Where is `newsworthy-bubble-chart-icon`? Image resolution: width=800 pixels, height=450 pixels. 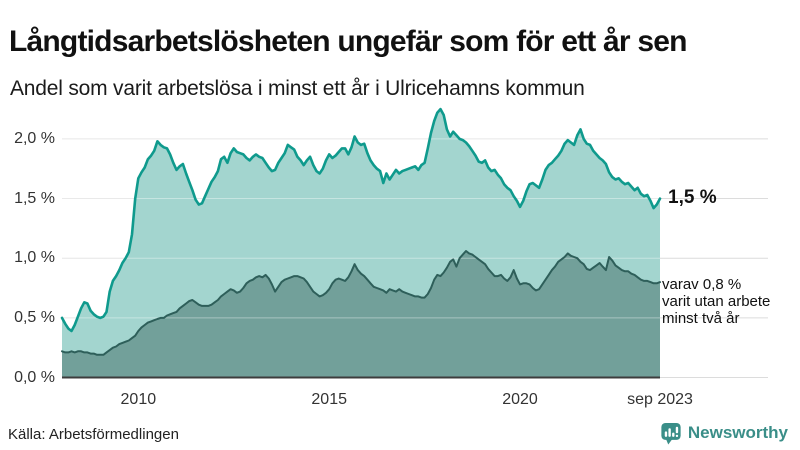 newsworthy-bubble-chart-icon is located at coordinates (671, 433).